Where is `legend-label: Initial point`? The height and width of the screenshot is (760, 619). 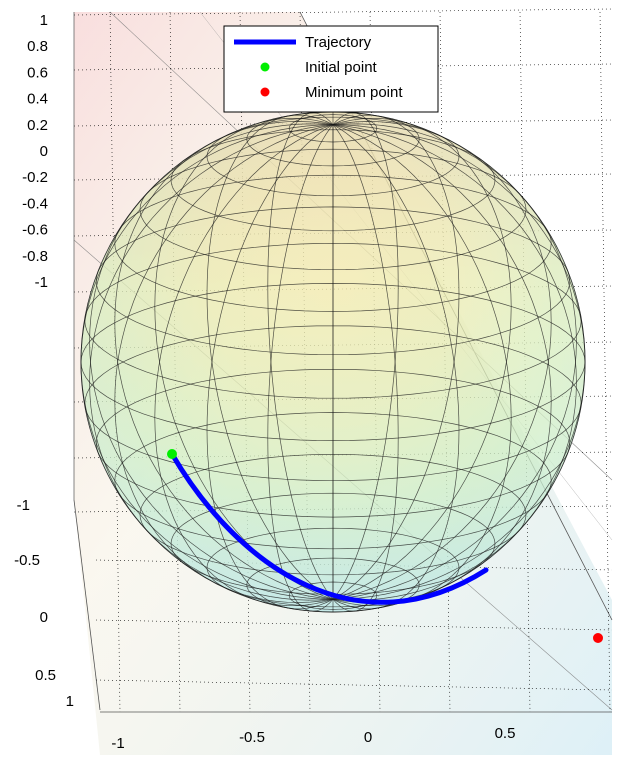
legend-label: Initial point is located at coordinates (341, 67).